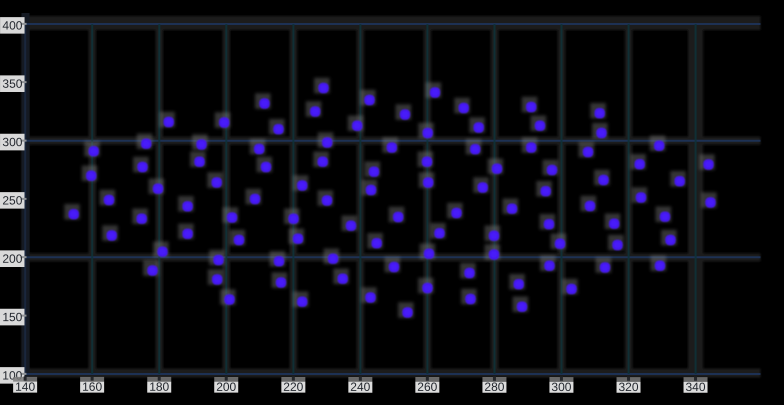  I want to click on svg-text: 340, so click(696, 387).